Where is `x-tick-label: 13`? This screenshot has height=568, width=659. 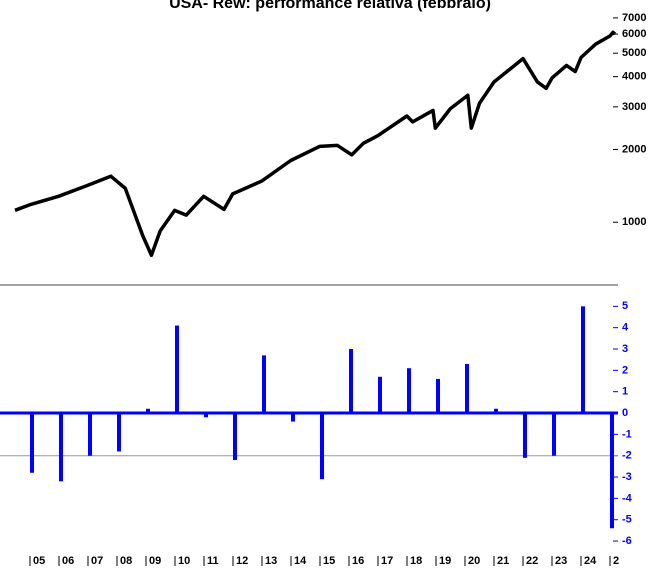
x-tick-label: 13 is located at coordinates (271, 561).